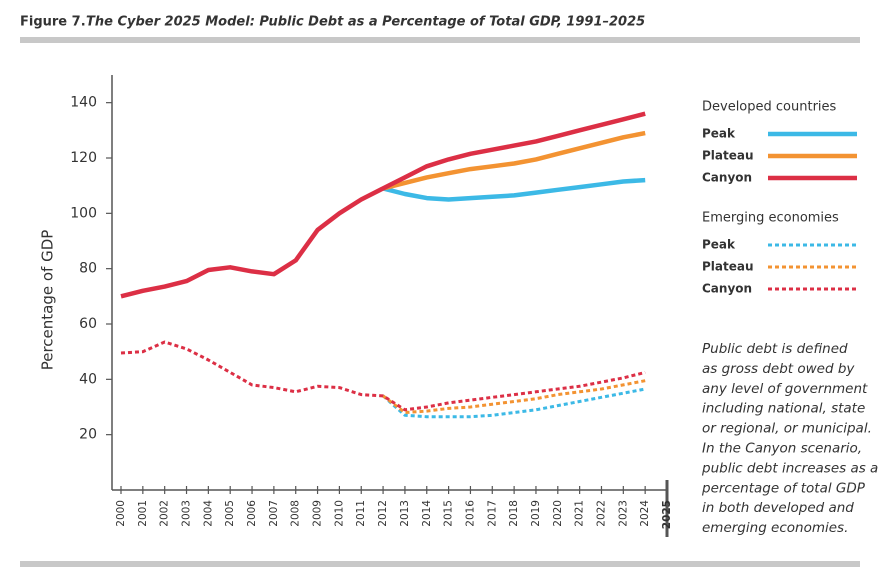 The image size is (892, 574). What do you see at coordinates (83, 103) in the screenshot?
I see `y-tick-label: 140` at bounding box center [83, 103].